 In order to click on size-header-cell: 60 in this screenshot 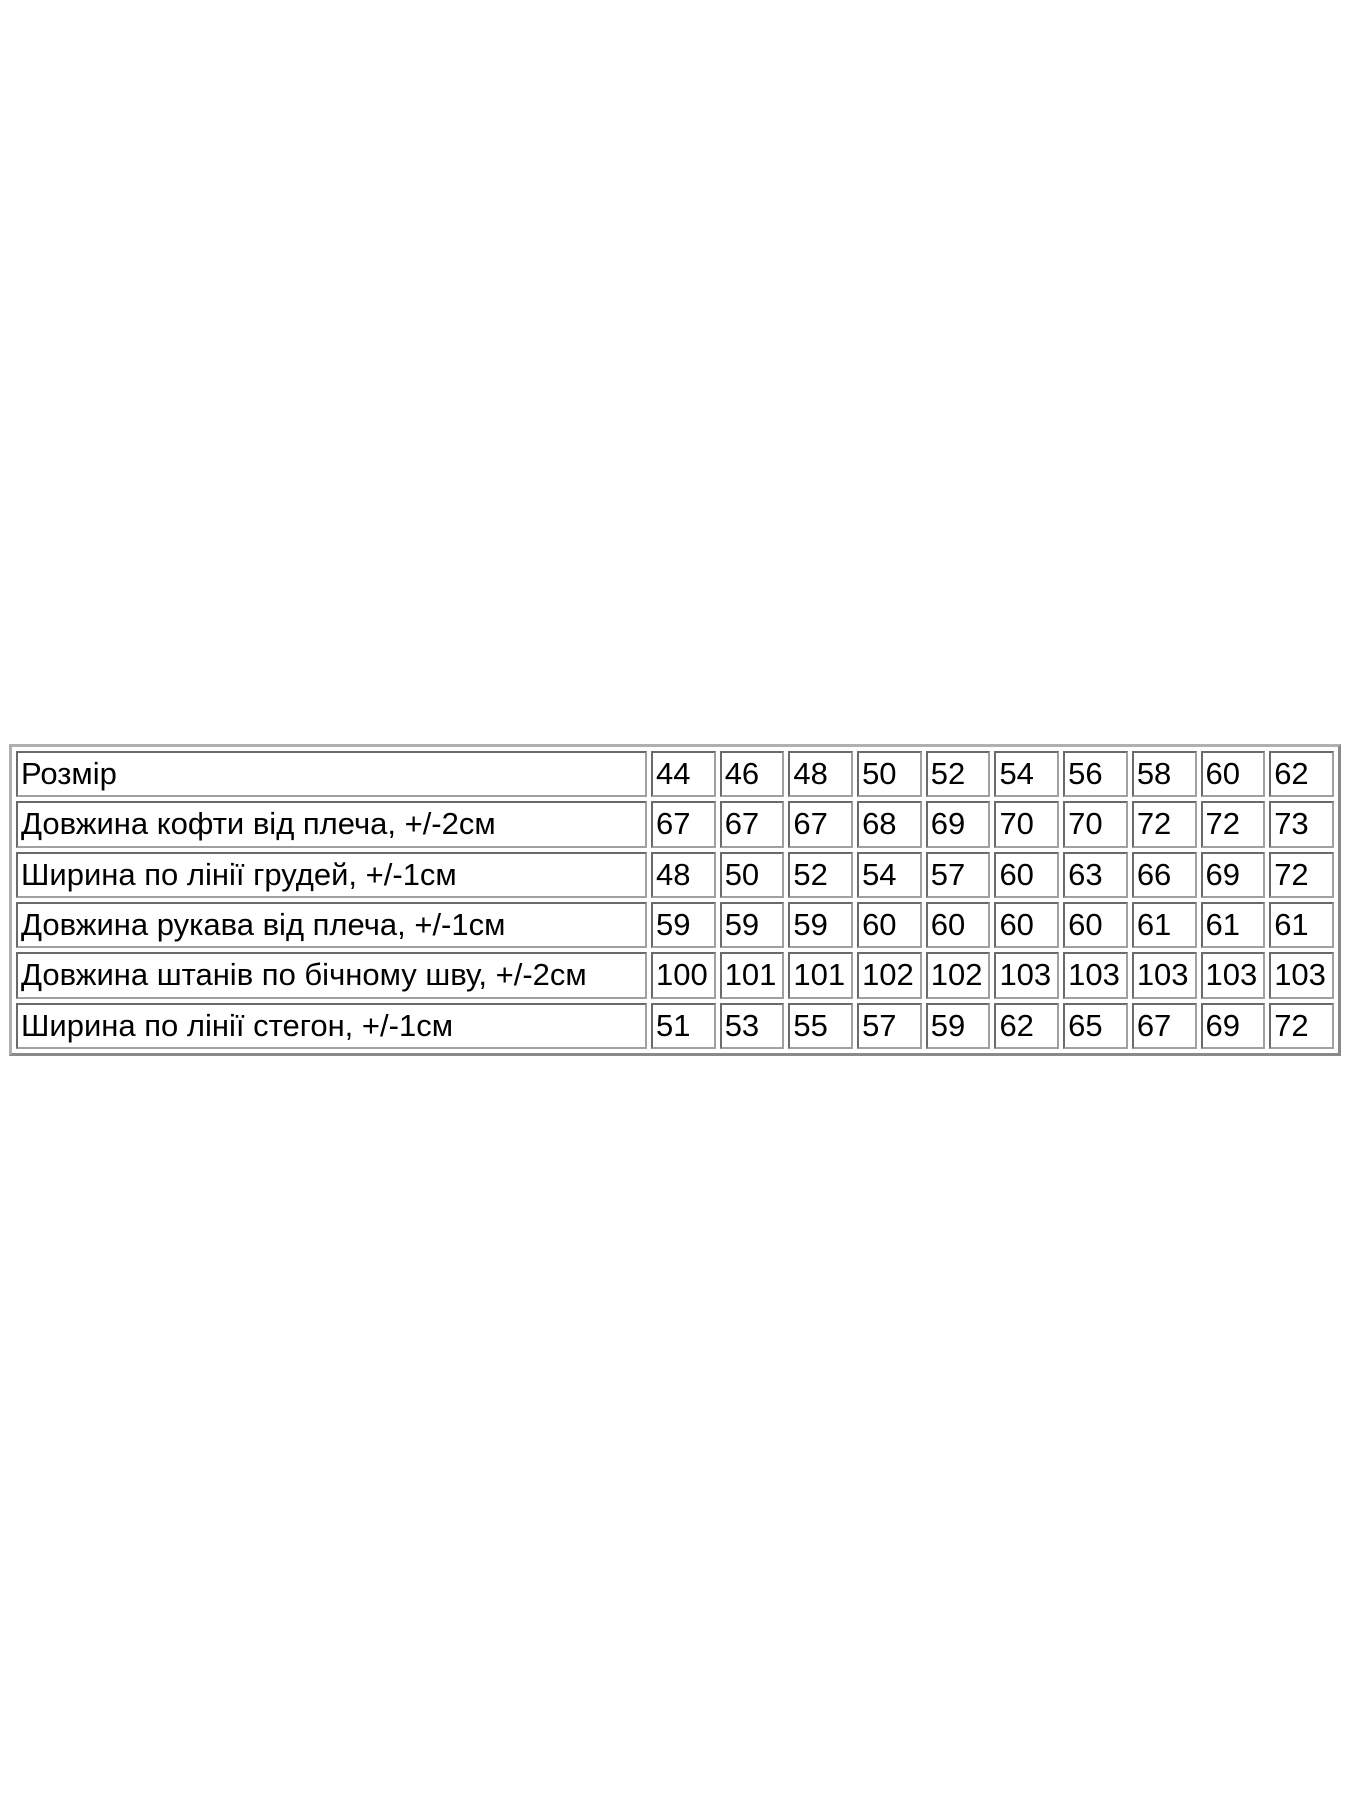, I will do `click(1233, 774)`.